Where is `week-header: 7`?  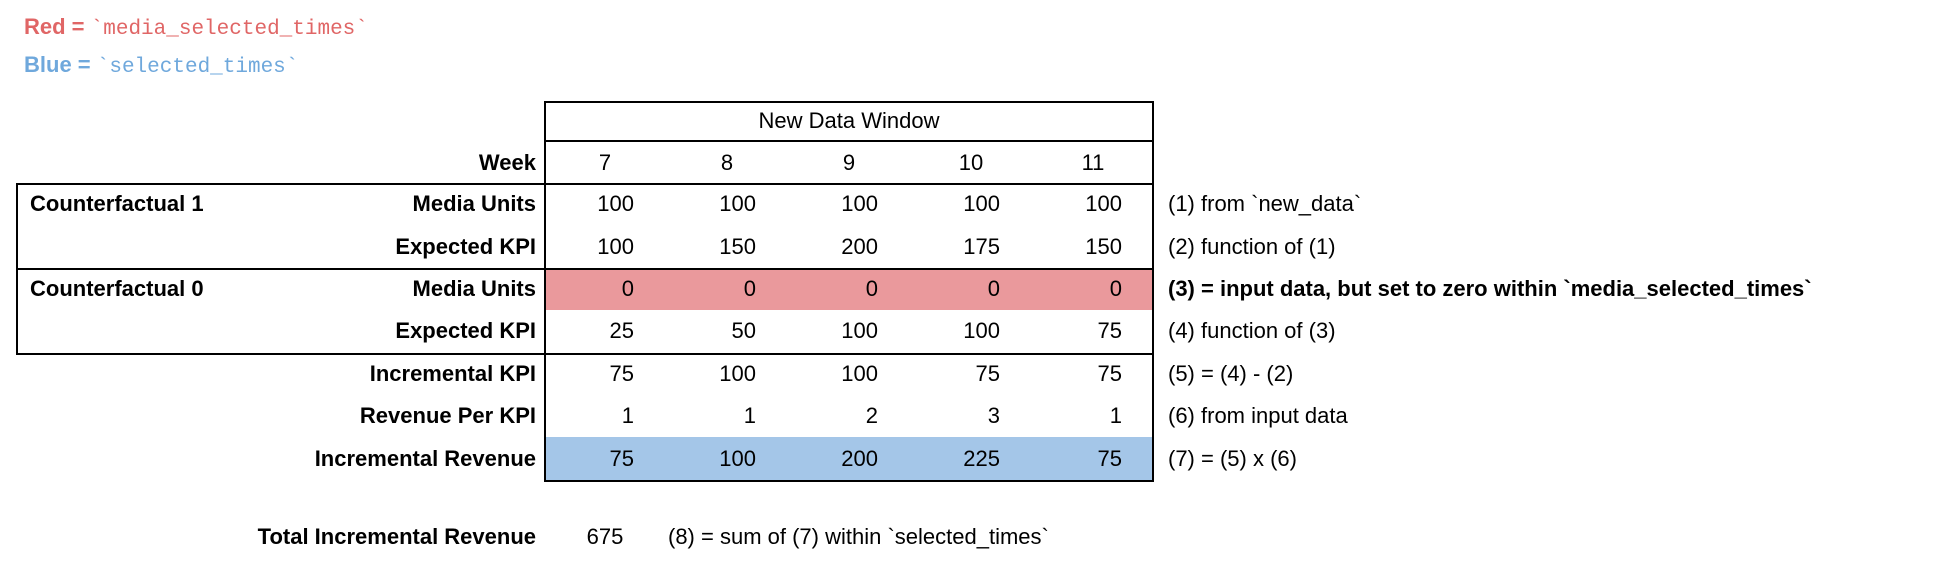 week-header: 7 is located at coordinates (605, 162).